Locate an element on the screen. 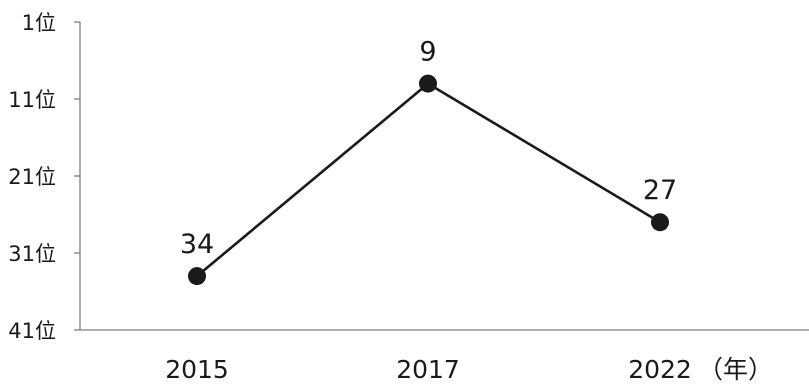 Image resolution: width=809 pixels, height=390 pixels. y-tick-label: 21位 is located at coordinates (32, 177).